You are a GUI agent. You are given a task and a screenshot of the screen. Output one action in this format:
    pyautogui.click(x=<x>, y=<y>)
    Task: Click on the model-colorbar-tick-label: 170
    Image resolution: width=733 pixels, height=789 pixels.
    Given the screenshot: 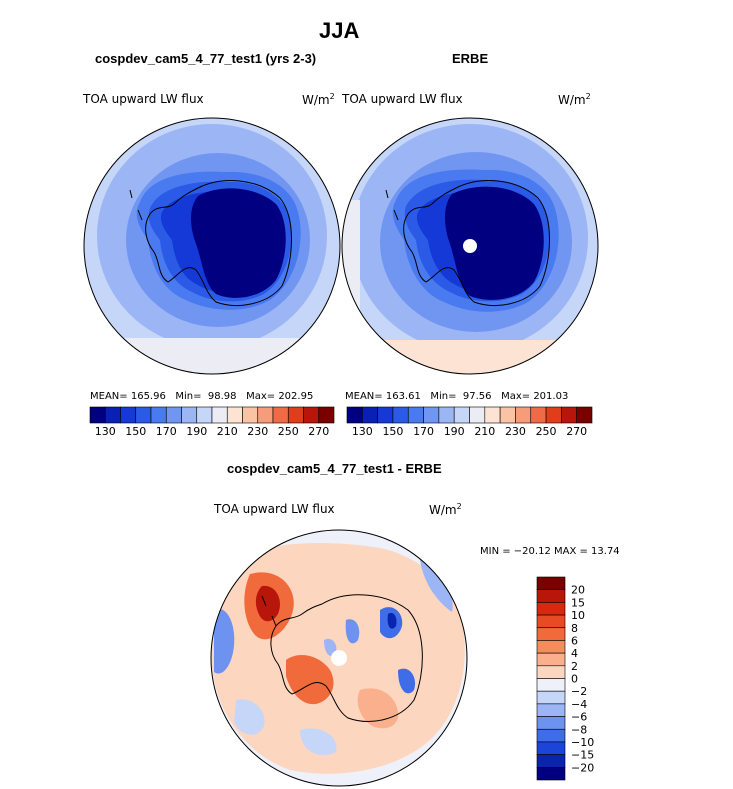 What is the action you would take?
    pyautogui.click(x=166, y=431)
    